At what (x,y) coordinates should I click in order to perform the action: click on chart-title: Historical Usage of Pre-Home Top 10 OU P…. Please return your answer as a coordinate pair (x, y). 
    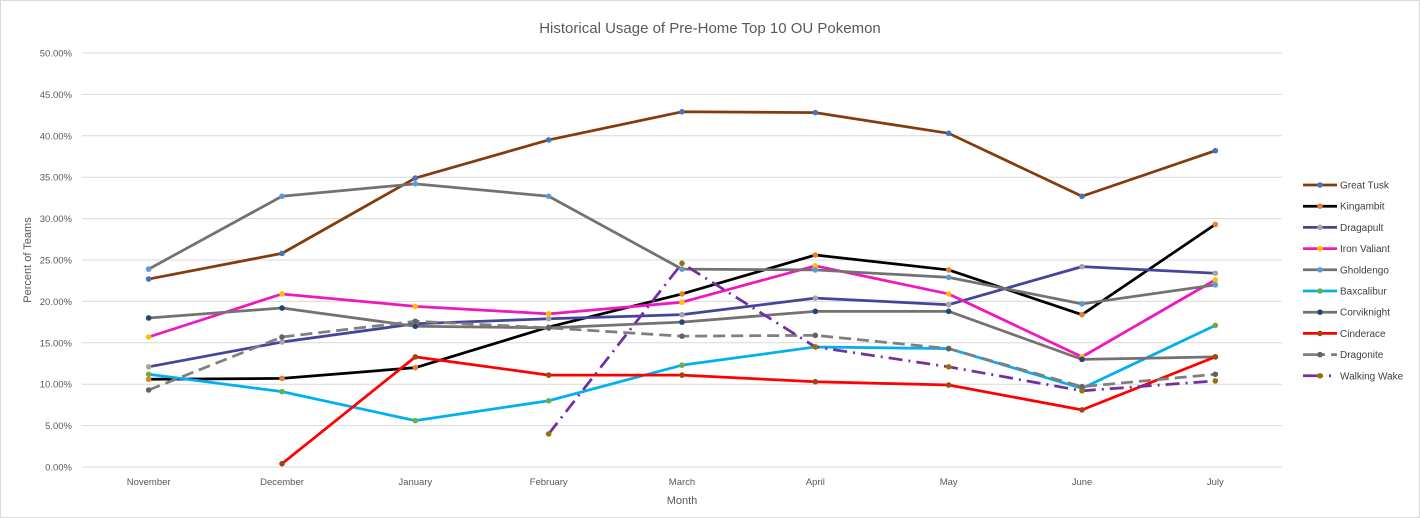
    Looking at the image, I should click on (710, 28).